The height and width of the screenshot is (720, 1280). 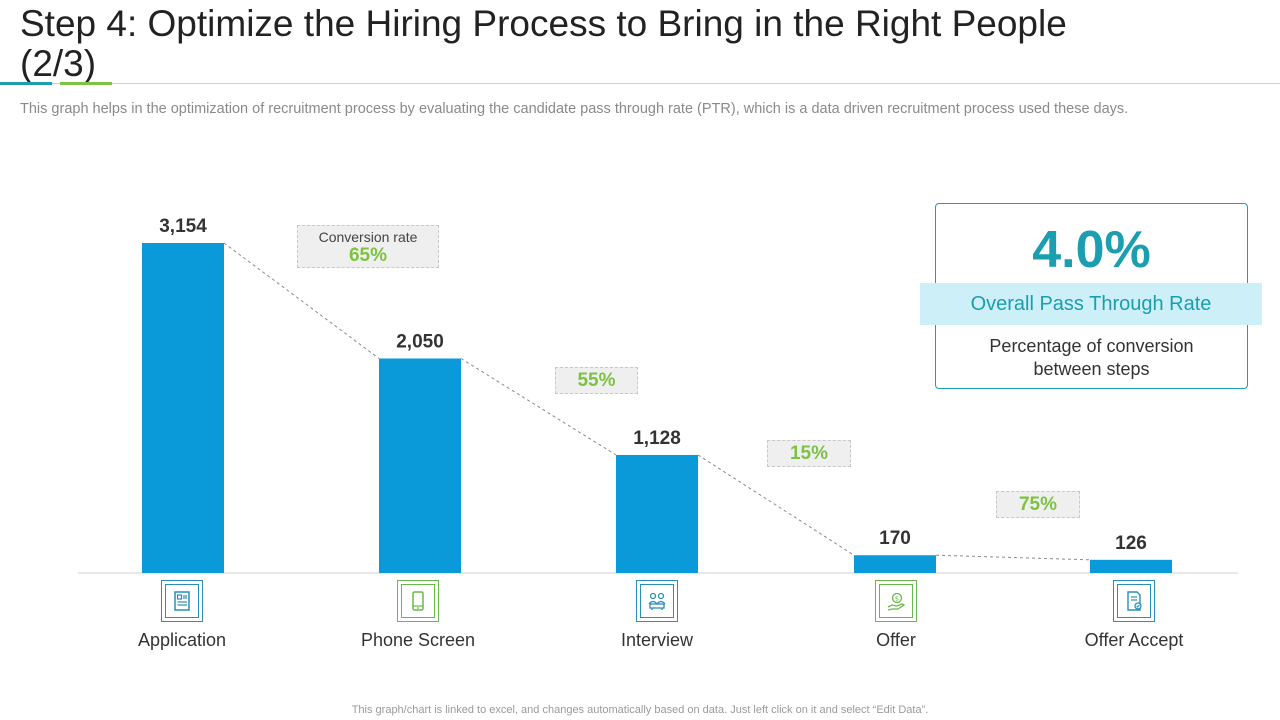 What do you see at coordinates (657, 438) in the screenshot?
I see `bar-value-label: 1,128` at bounding box center [657, 438].